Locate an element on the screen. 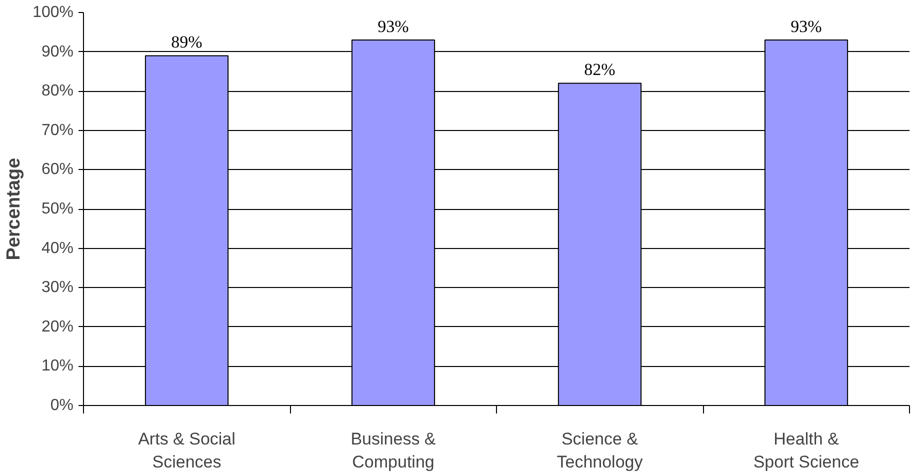 The width and height of the screenshot is (913, 474). y-tick-label: 60% is located at coordinates (57, 169).